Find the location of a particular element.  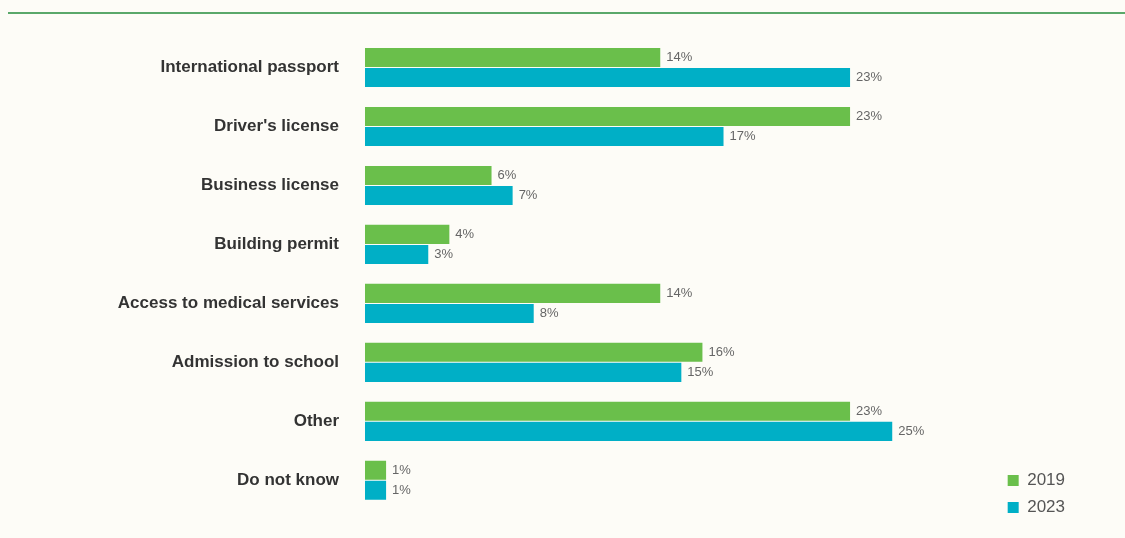

y-tick-label: Admission to school is located at coordinates (255, 362).